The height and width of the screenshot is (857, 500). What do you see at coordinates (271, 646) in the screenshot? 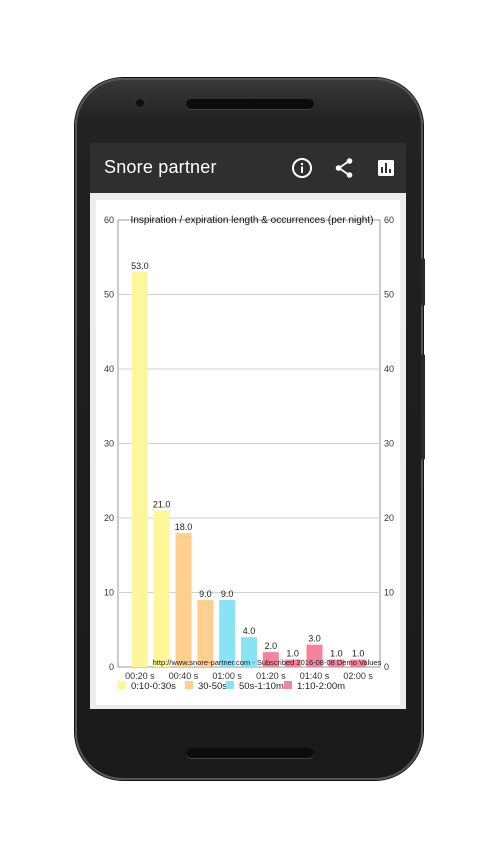
I see `bar-value-label: 2.0` at bounding box center [271, 646].